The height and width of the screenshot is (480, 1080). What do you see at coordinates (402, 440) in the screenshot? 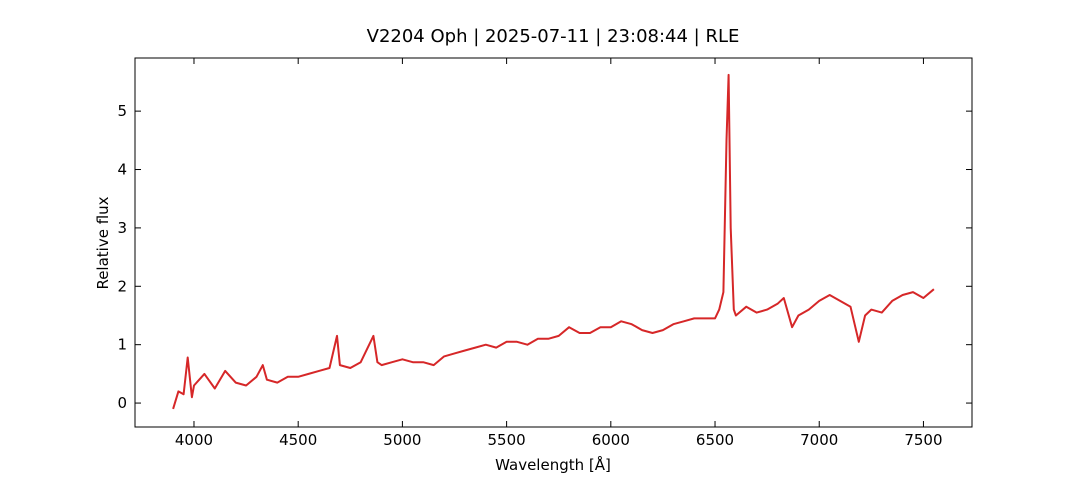
I see `x-tick-label: 5000` at bounding box center [402, 440].